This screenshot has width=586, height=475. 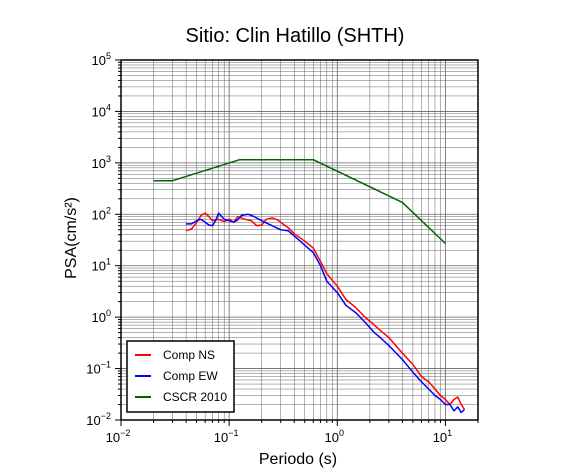 What do you see at coordinates (195, 397) in the screenshot?
I see `legend-label: CSCR 2010` at bounding box center [195, 397].